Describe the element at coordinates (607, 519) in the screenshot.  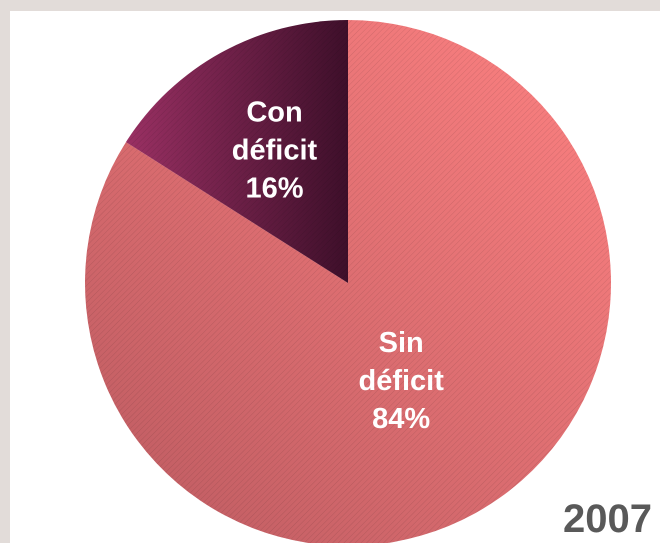
I see `year-label: 2007` at that location.